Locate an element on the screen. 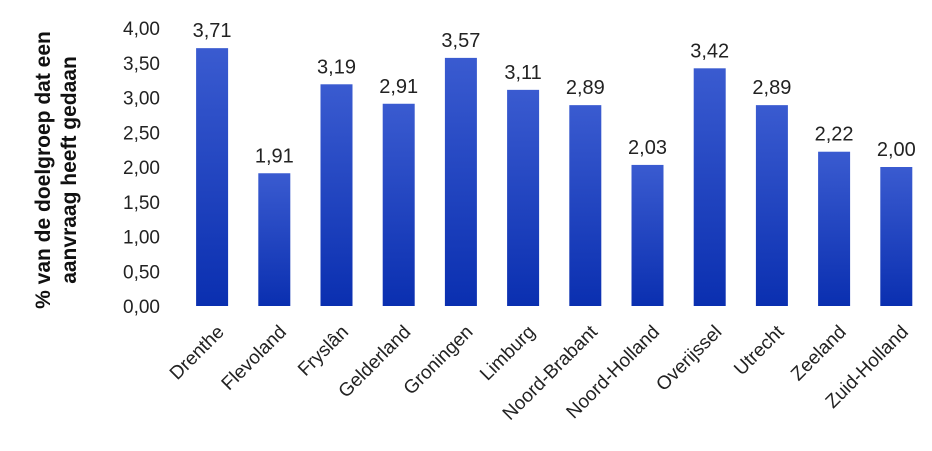 Image resolution: width=932 pixels, height=451 pixels. y-tick-label: 3,00 is located at coordinates (141, 99).